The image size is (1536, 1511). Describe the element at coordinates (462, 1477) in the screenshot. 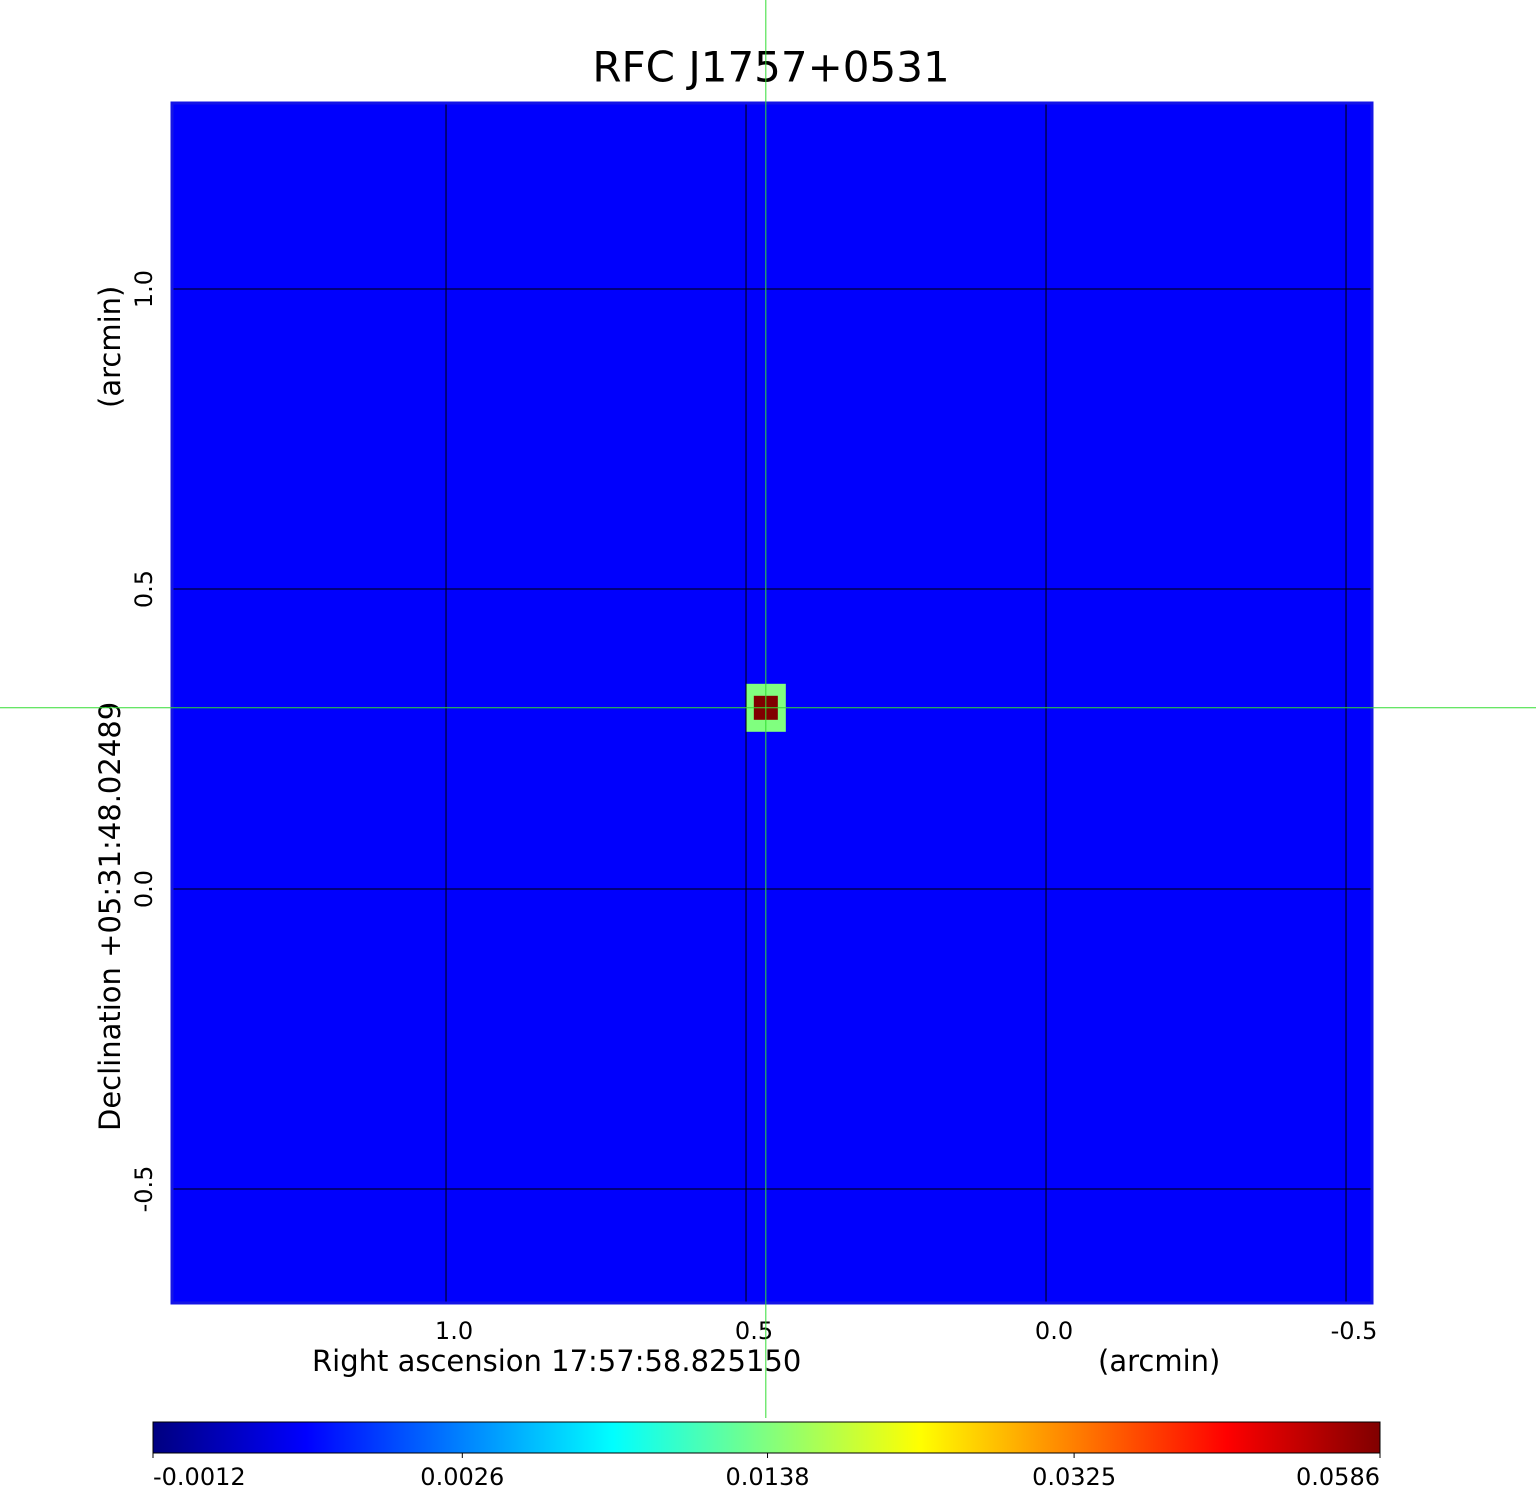

I see `colorbar-tick-label: 0.0026` at that location.